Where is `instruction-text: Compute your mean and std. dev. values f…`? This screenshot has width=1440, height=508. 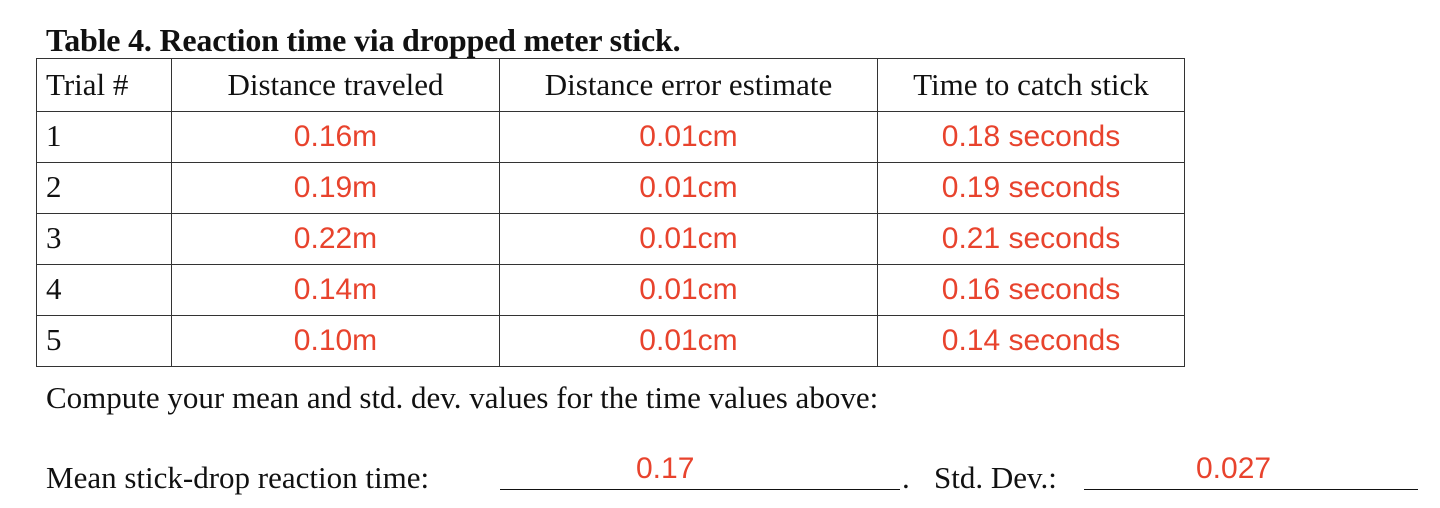 instruction-text: Compute your mean and std. dev. values f… is located at coordinates (462, 397).